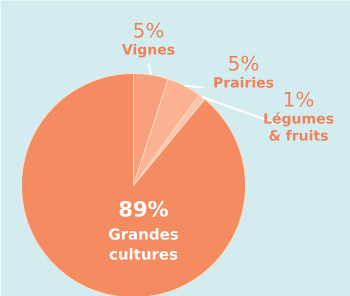 This screenshot has width=350, height=296. I want to click on slice-label: Légumes & fruits, so click(298, 128).